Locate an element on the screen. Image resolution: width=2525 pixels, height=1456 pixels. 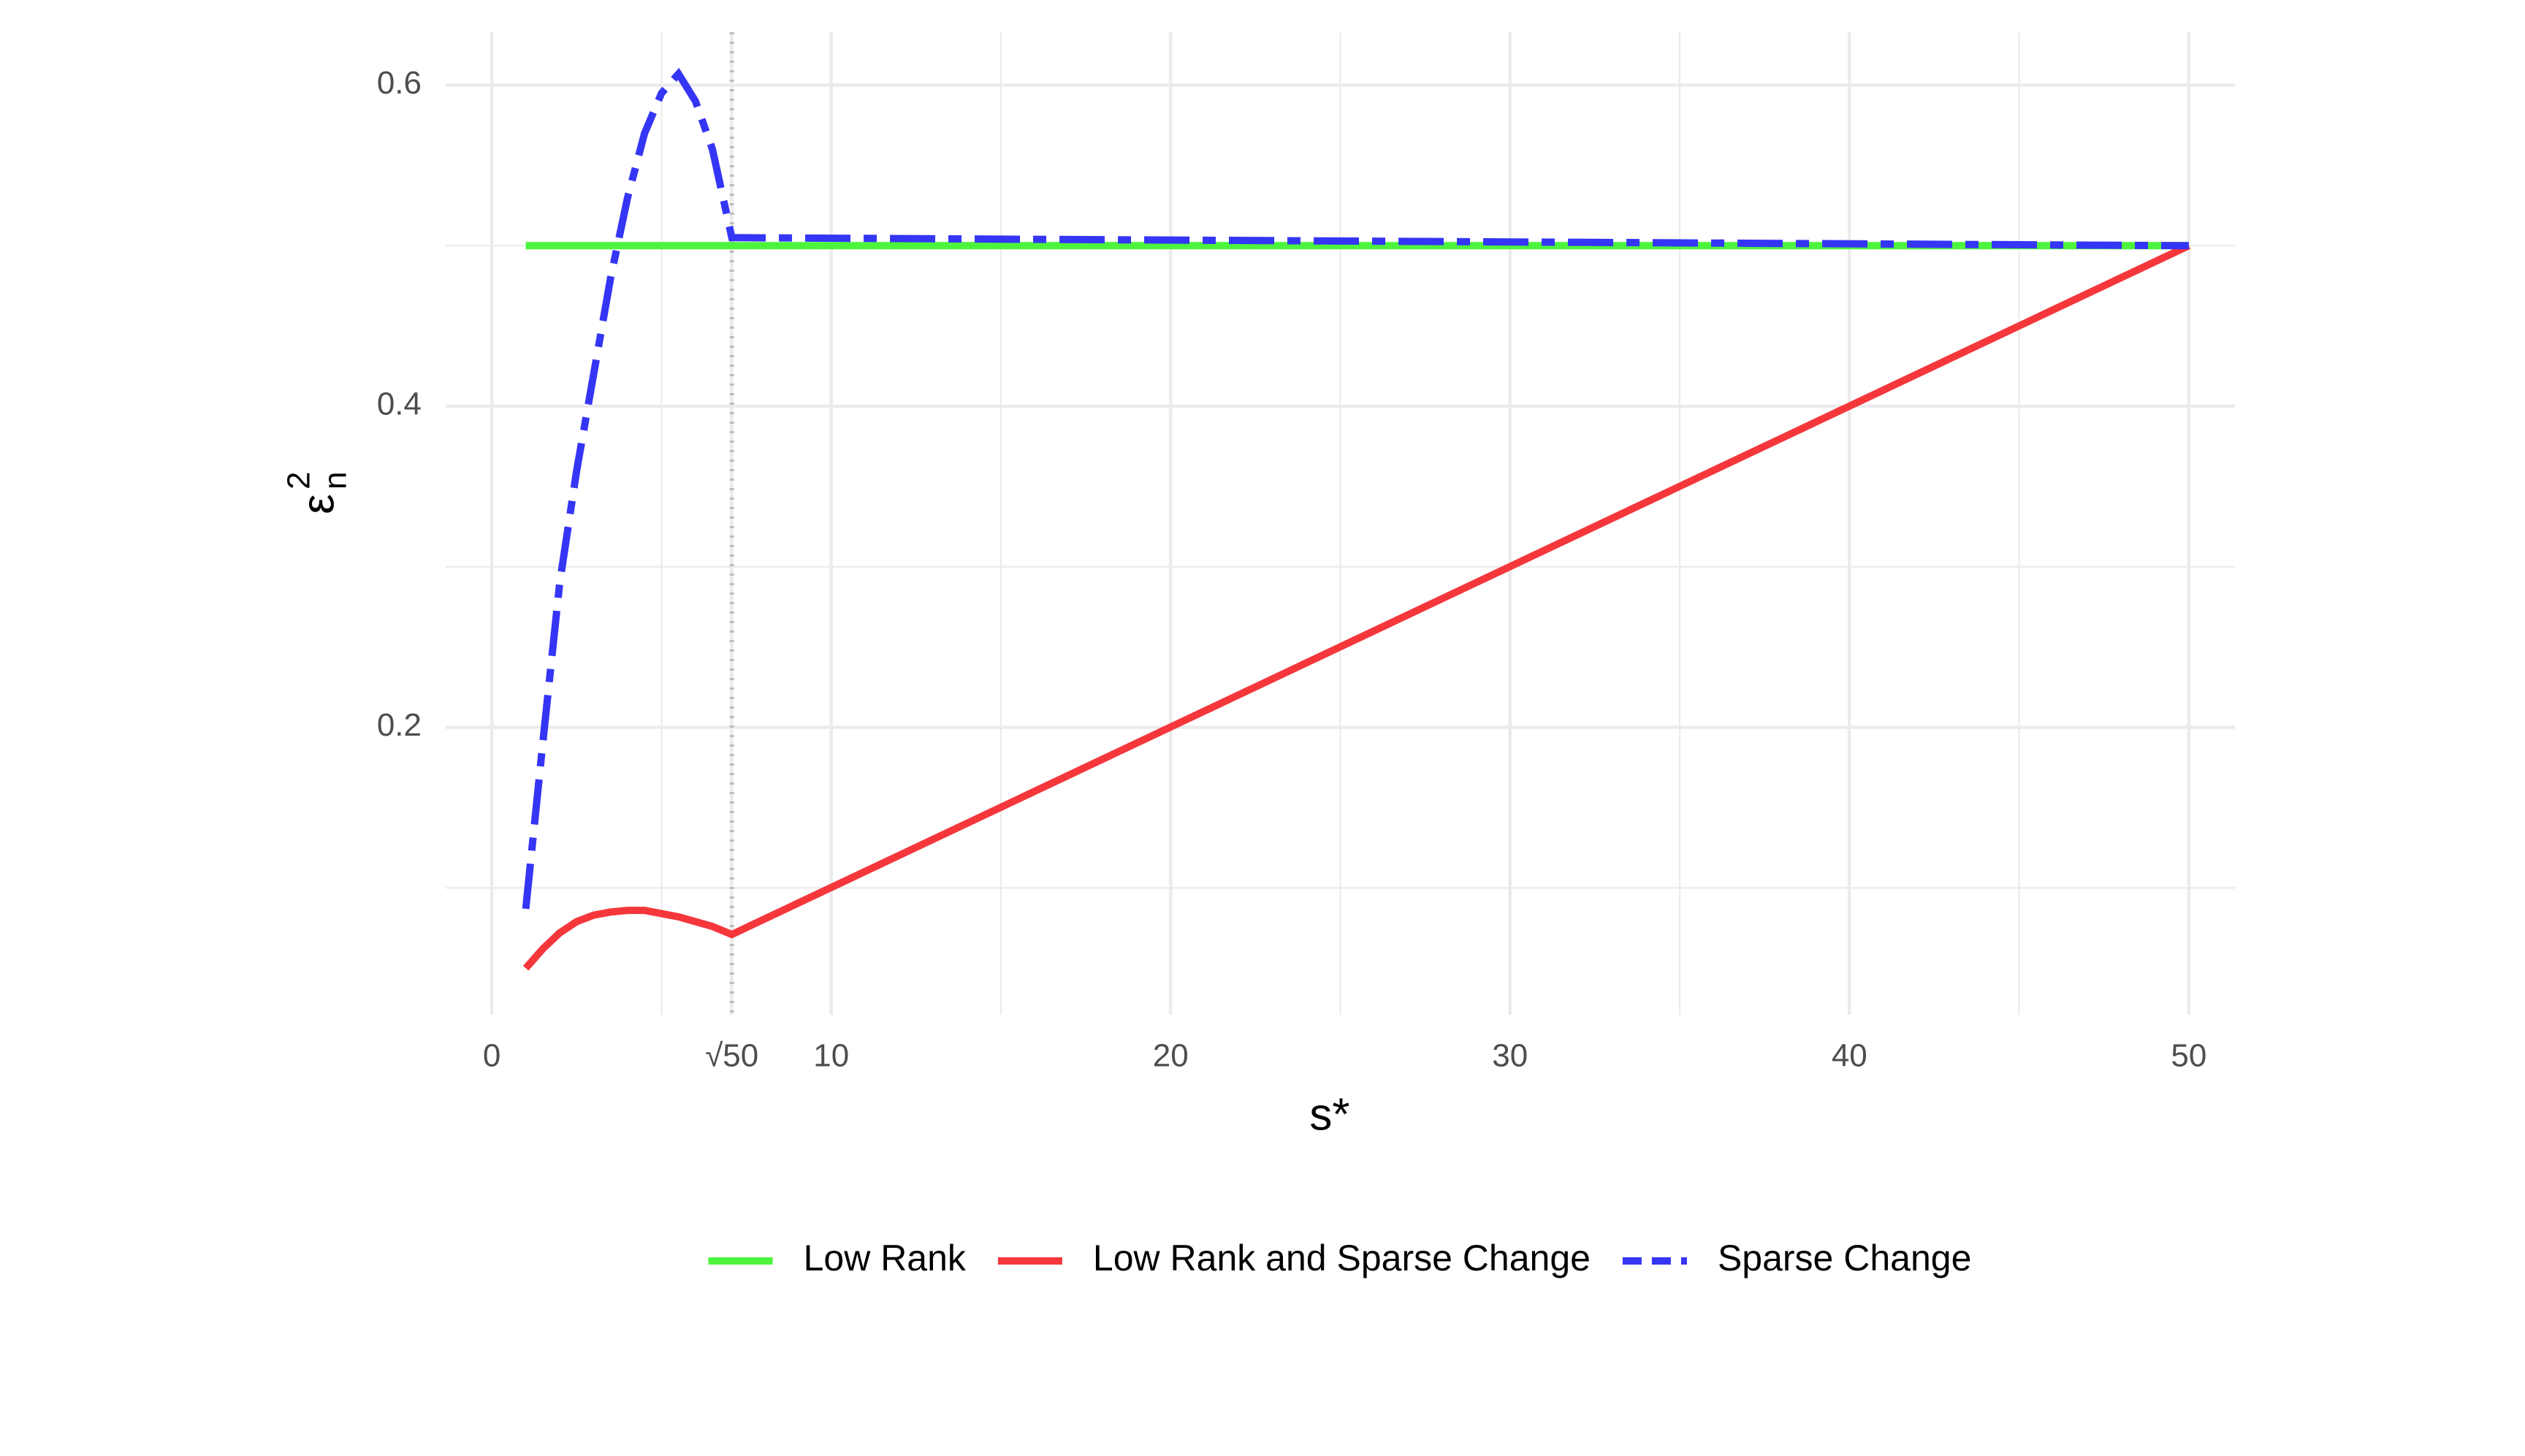
y-tick-label: 0.4 is located at coordinates (400, 404).